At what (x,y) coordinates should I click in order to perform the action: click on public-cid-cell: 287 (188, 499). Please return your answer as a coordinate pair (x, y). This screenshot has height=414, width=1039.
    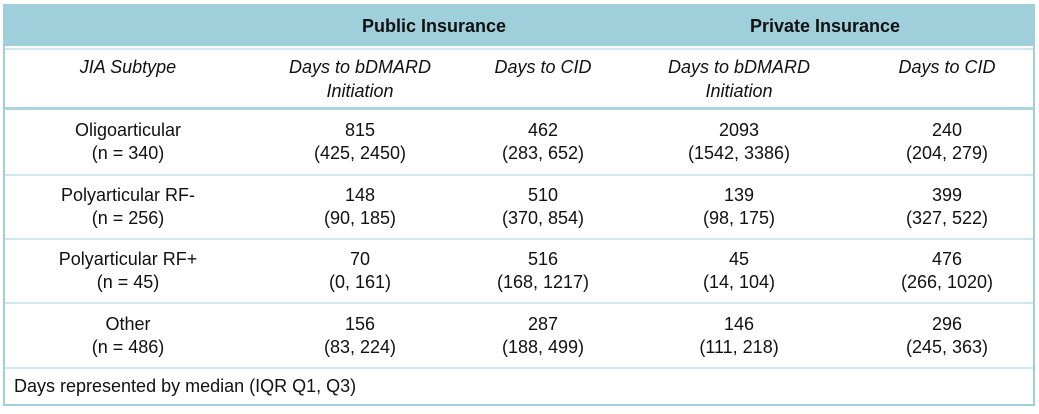
    Looking at the image, I should click on (543, 336).